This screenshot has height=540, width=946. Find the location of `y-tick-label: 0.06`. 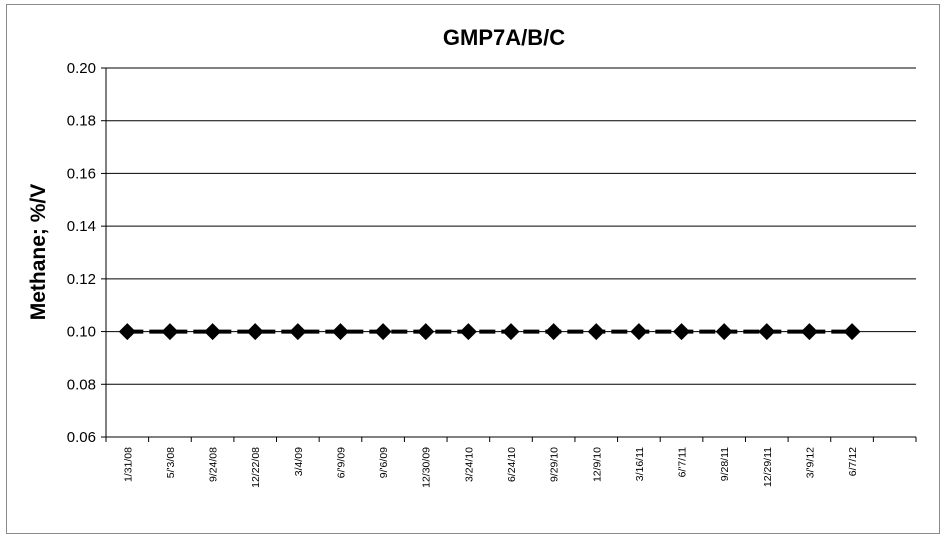

y-tick-label: 0.06 is located at coordinates (81, 437).